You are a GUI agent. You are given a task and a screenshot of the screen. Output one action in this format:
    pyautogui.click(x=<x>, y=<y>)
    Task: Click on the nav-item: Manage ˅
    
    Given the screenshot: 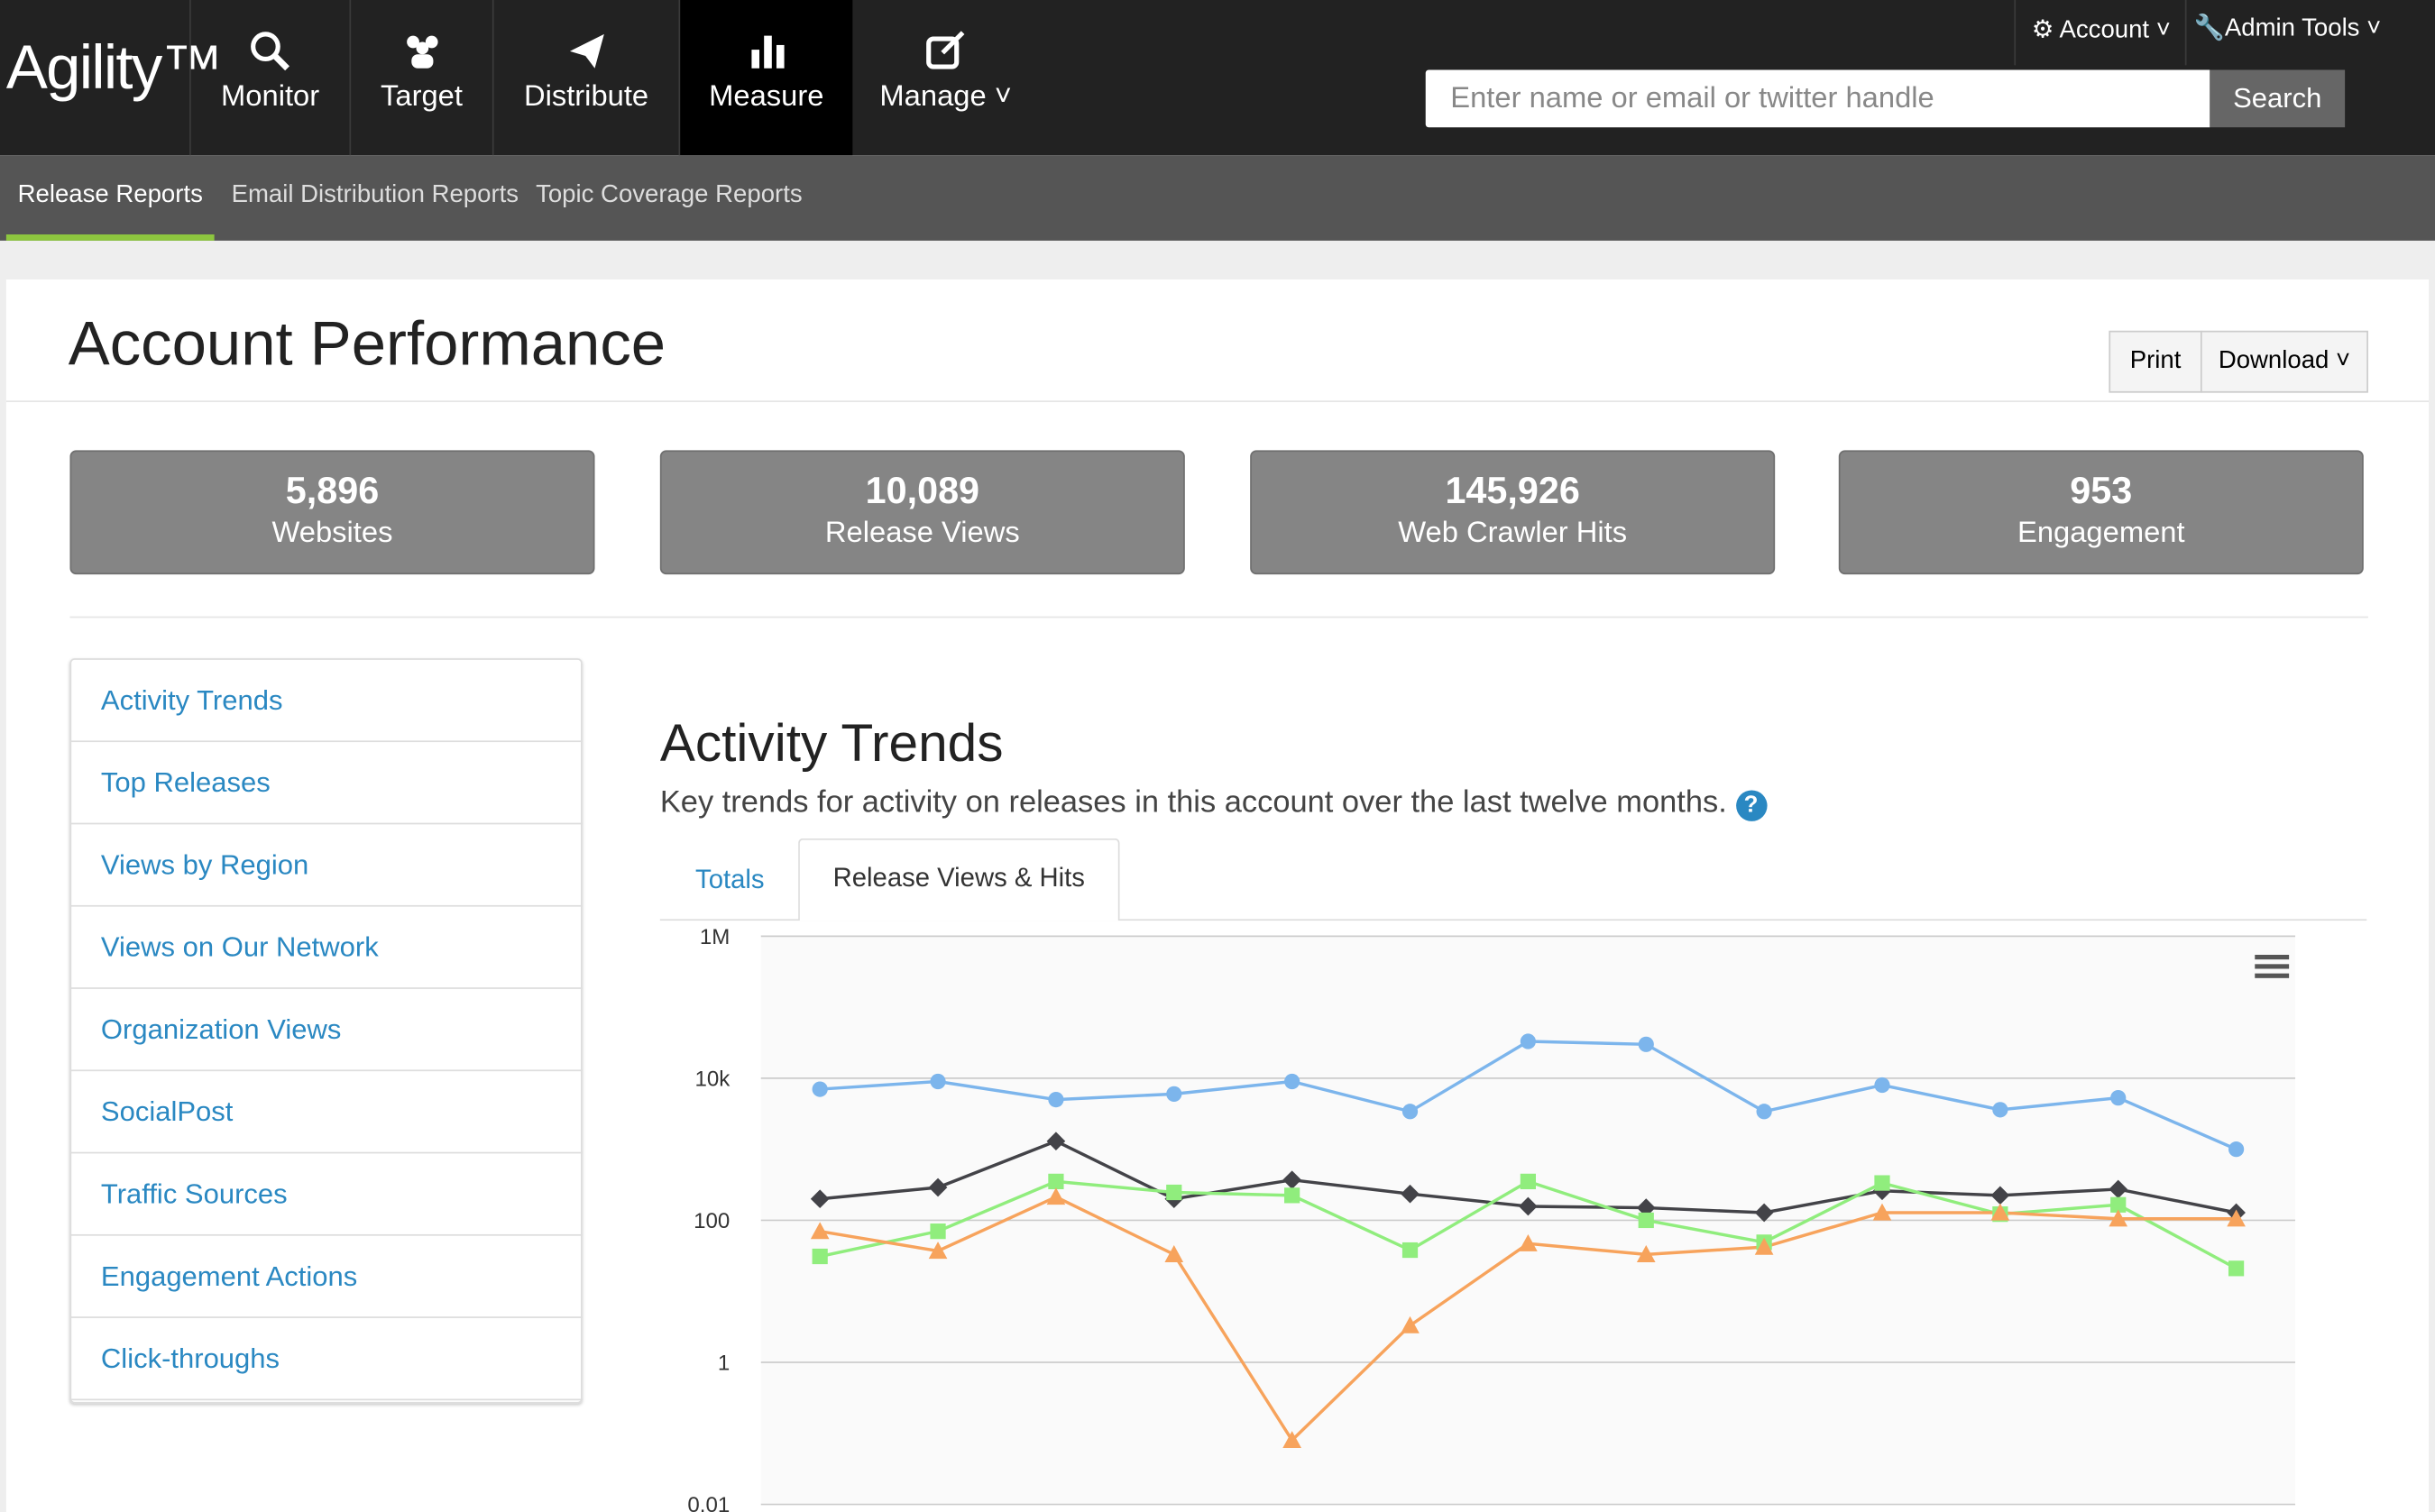 What is the action you would take?
    pyautogui.click(x=945, y=78)
    